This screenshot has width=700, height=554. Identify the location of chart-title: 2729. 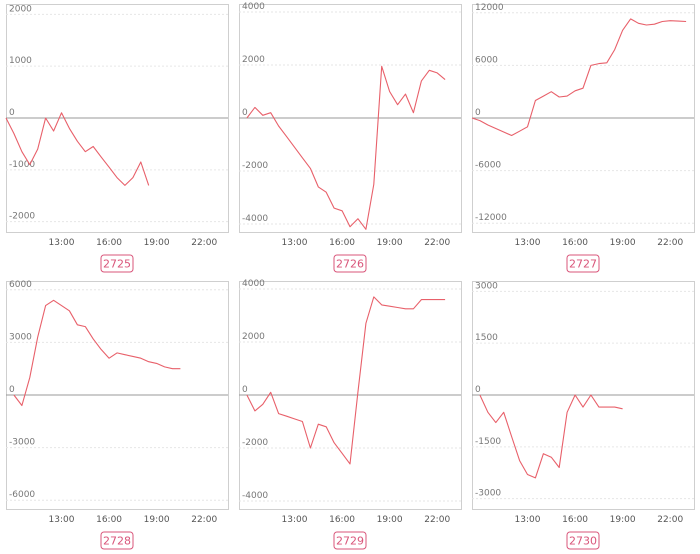
(350, 541).